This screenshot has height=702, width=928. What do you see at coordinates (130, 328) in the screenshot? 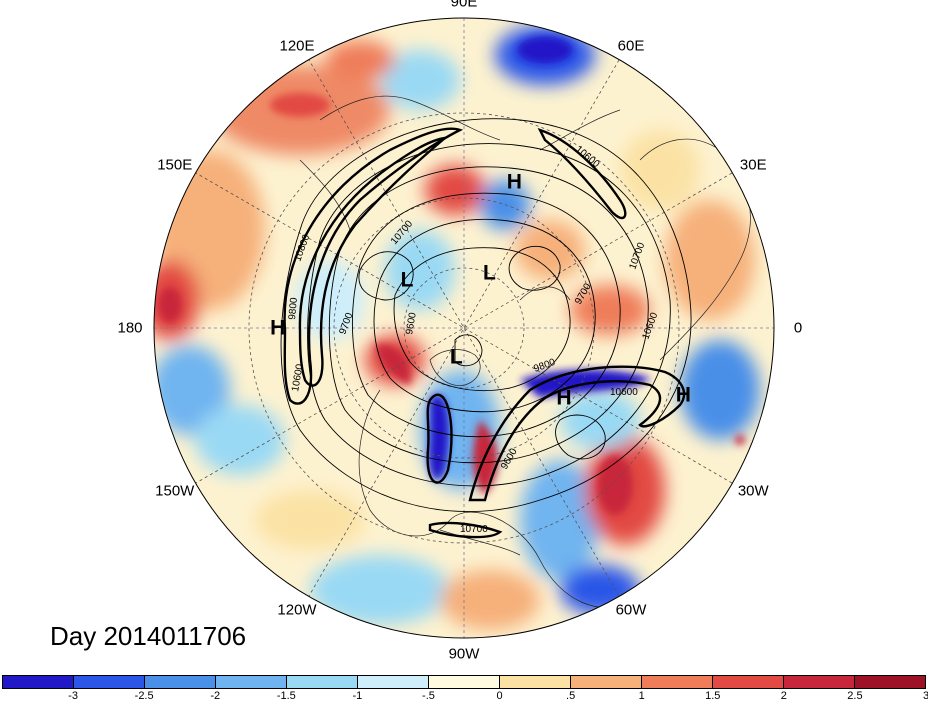
I see `lon-180-label: 180` at bounding box center [130, 328].